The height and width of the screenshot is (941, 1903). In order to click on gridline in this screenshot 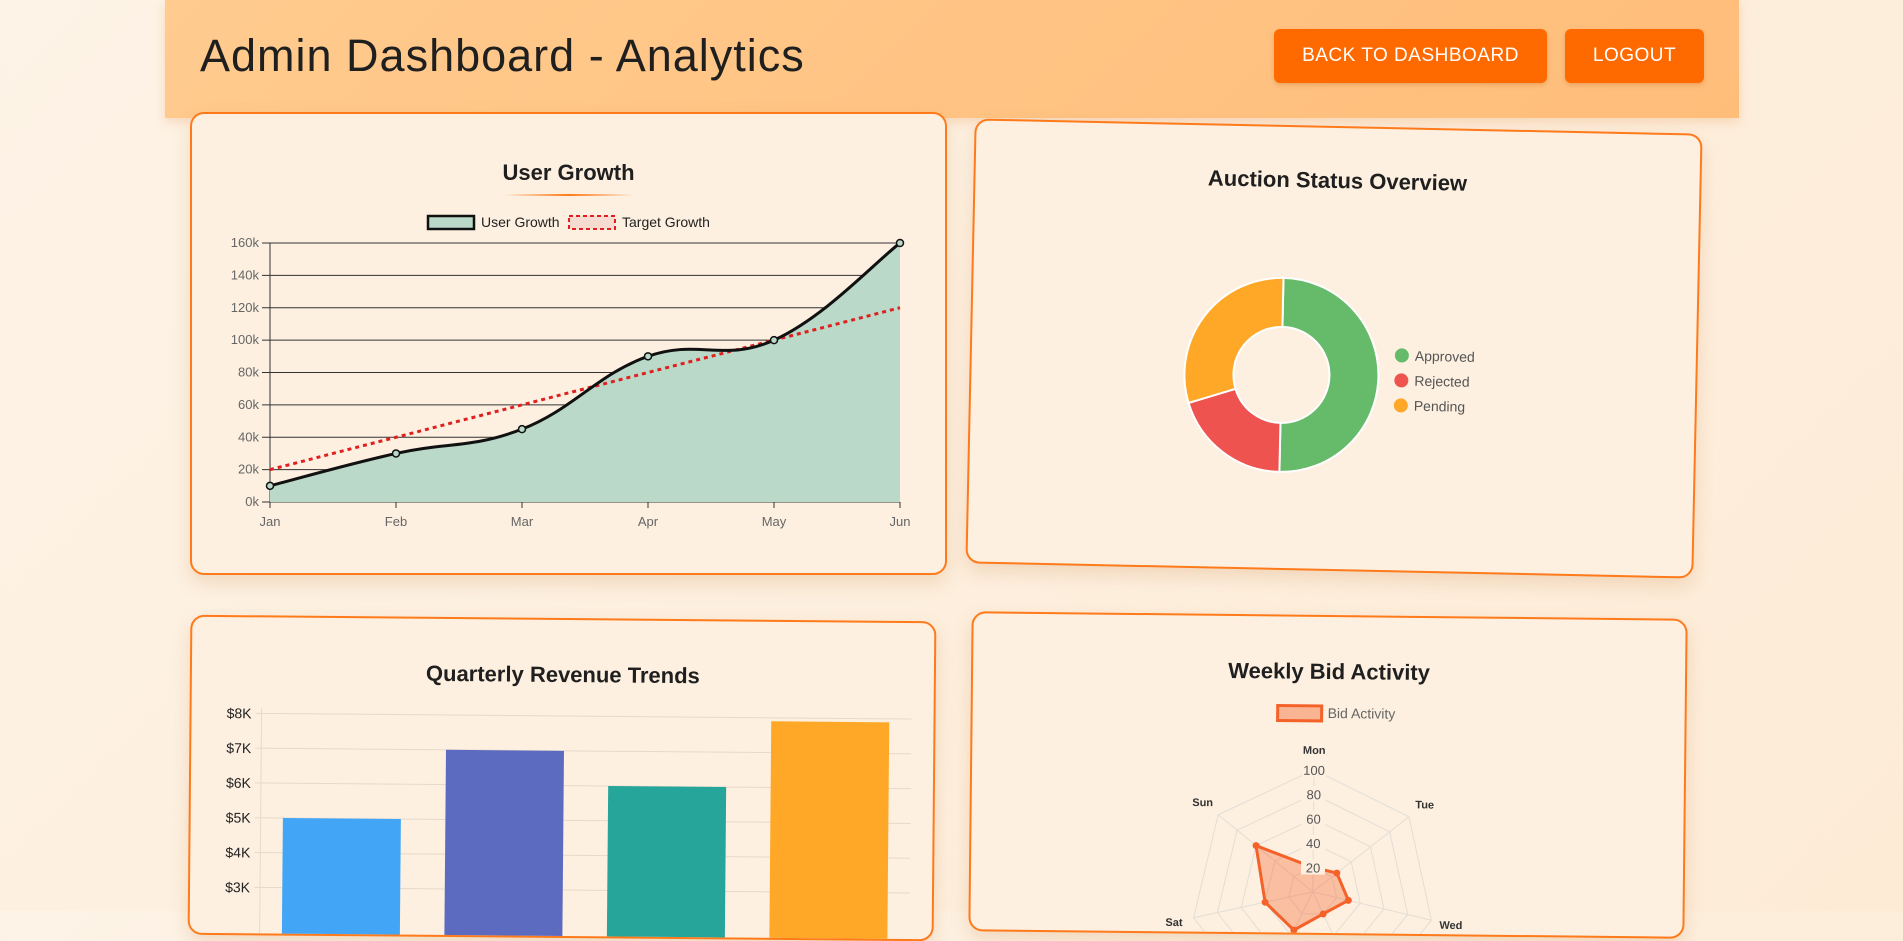, I will do `click(583, 716)`.